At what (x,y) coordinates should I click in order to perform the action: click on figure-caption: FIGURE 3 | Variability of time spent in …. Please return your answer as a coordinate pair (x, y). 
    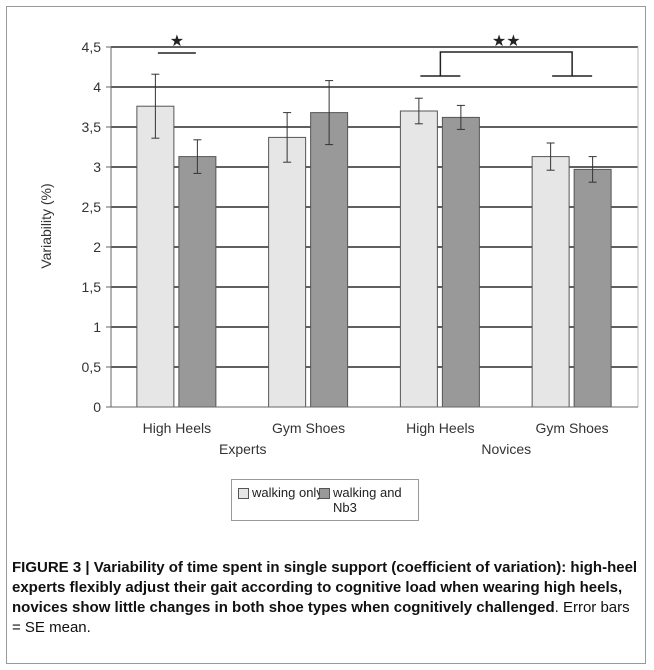
    Looking at the image, I should click on (327, 598).